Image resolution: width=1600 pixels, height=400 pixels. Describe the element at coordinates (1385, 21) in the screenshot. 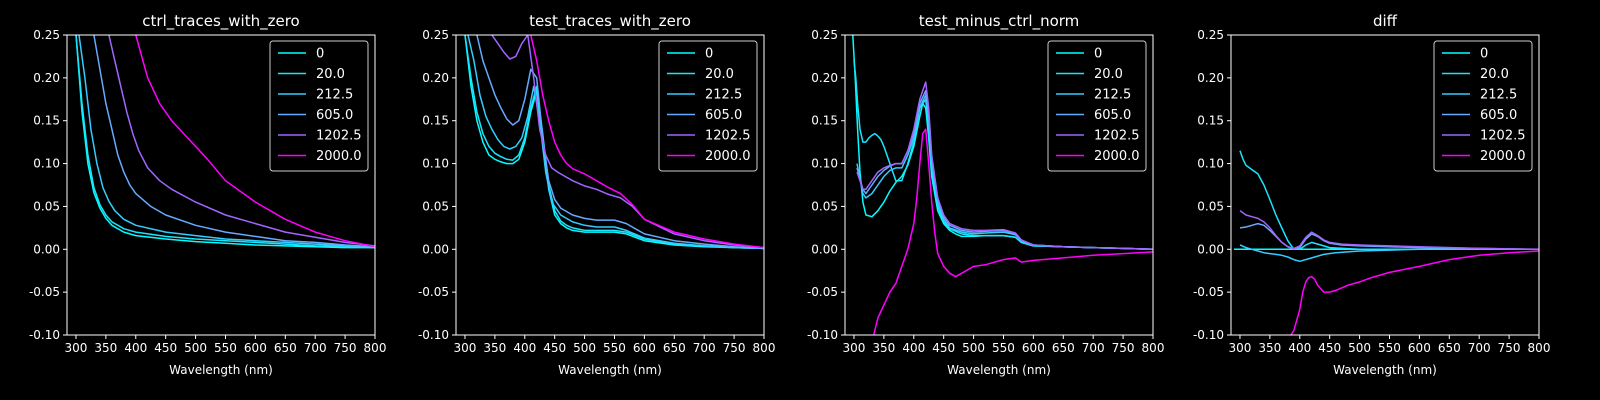

I see `chart-title: diff` at that location.